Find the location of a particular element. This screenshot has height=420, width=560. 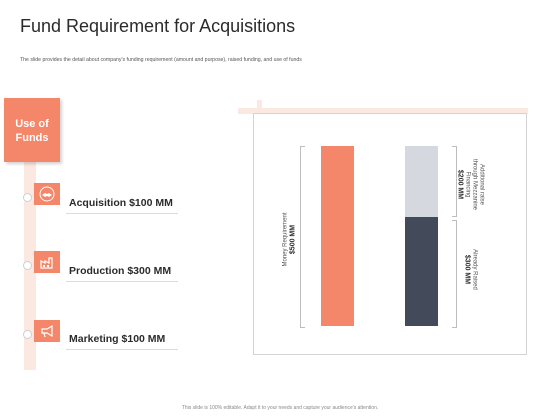

production-icon-box is located at coordinates (47, 262).